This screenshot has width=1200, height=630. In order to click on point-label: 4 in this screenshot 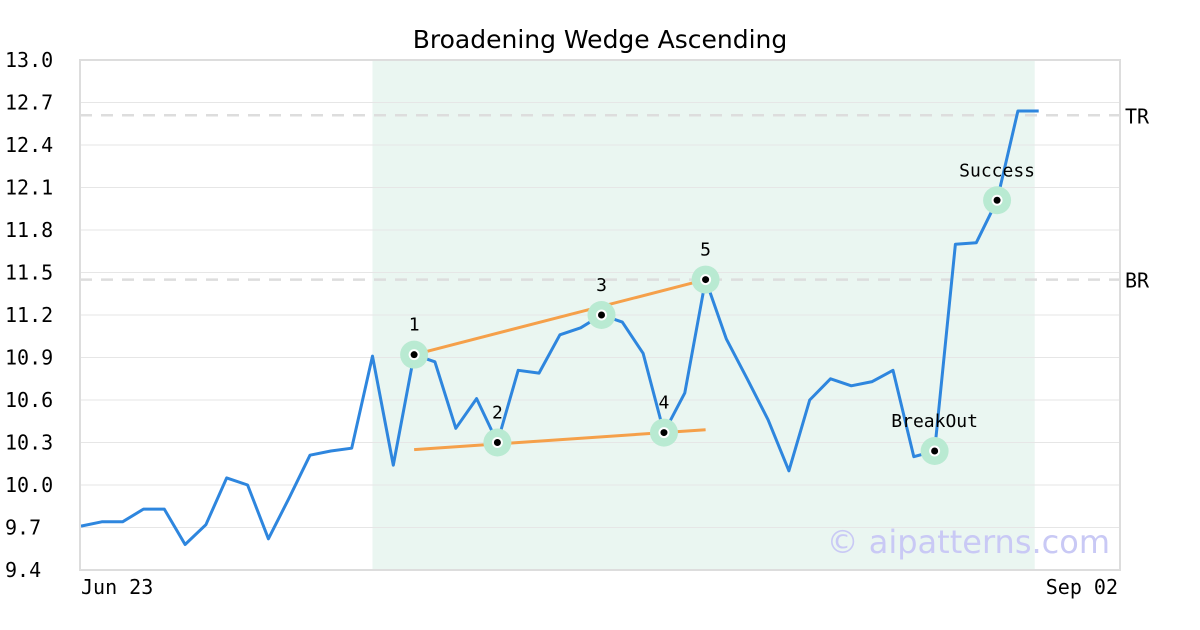, I will do `click(664, 403)`.